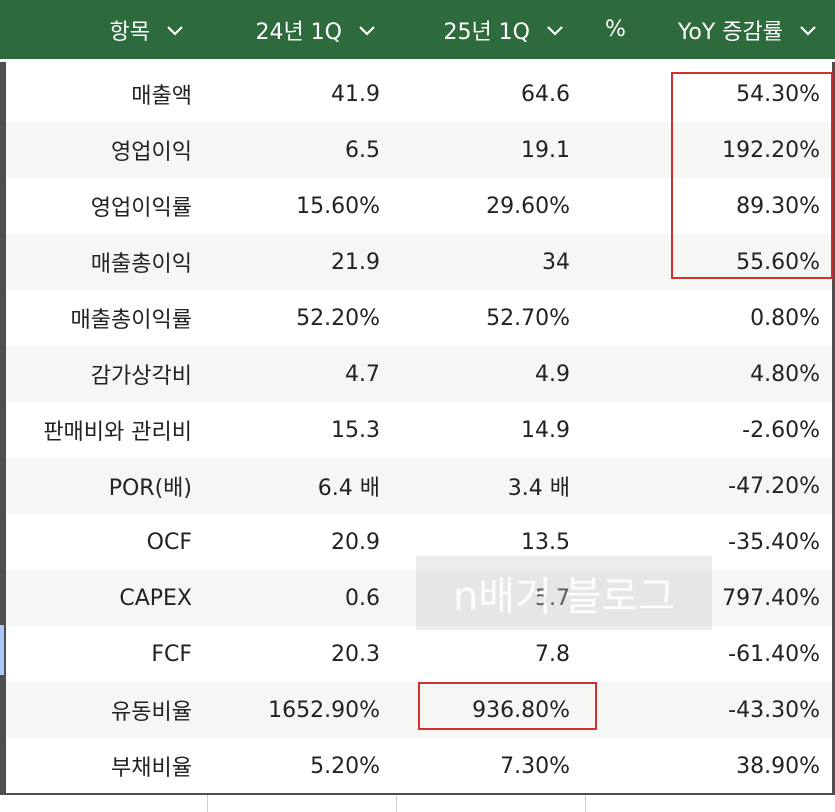  What do you see at coordinates (552, 374) in the screenshot?
I see `row-25q1-cell: 4.9` at bounding box center [552, 374].